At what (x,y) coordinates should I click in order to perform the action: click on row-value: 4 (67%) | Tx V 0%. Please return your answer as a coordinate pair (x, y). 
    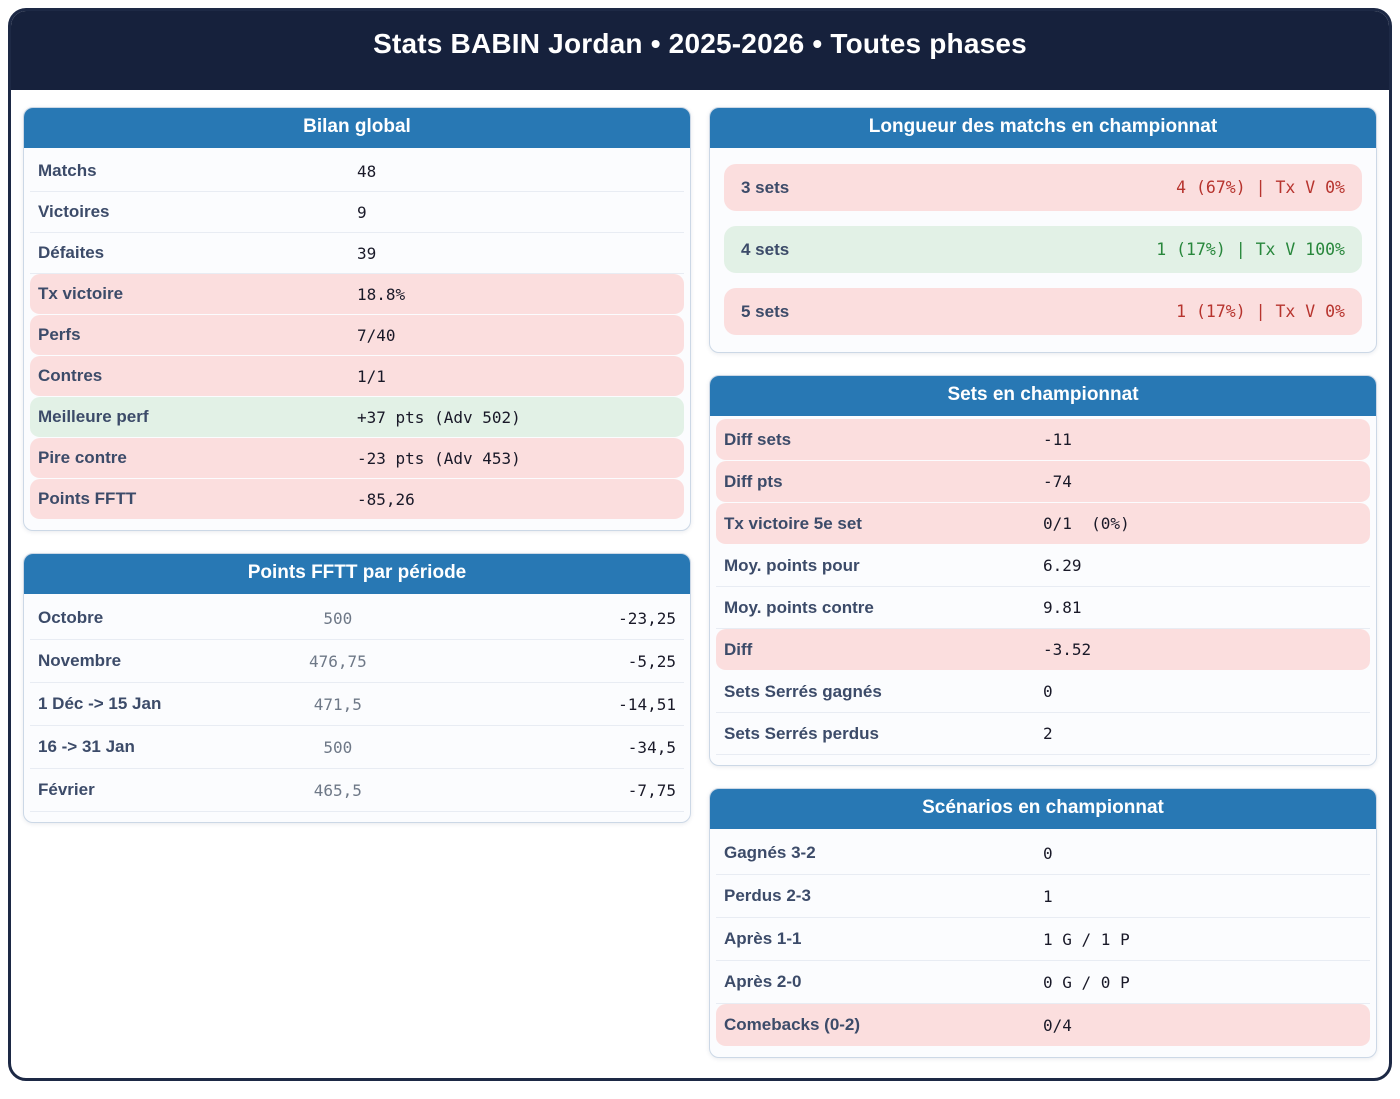
    Looking at the image, I should click on (1260, 187).